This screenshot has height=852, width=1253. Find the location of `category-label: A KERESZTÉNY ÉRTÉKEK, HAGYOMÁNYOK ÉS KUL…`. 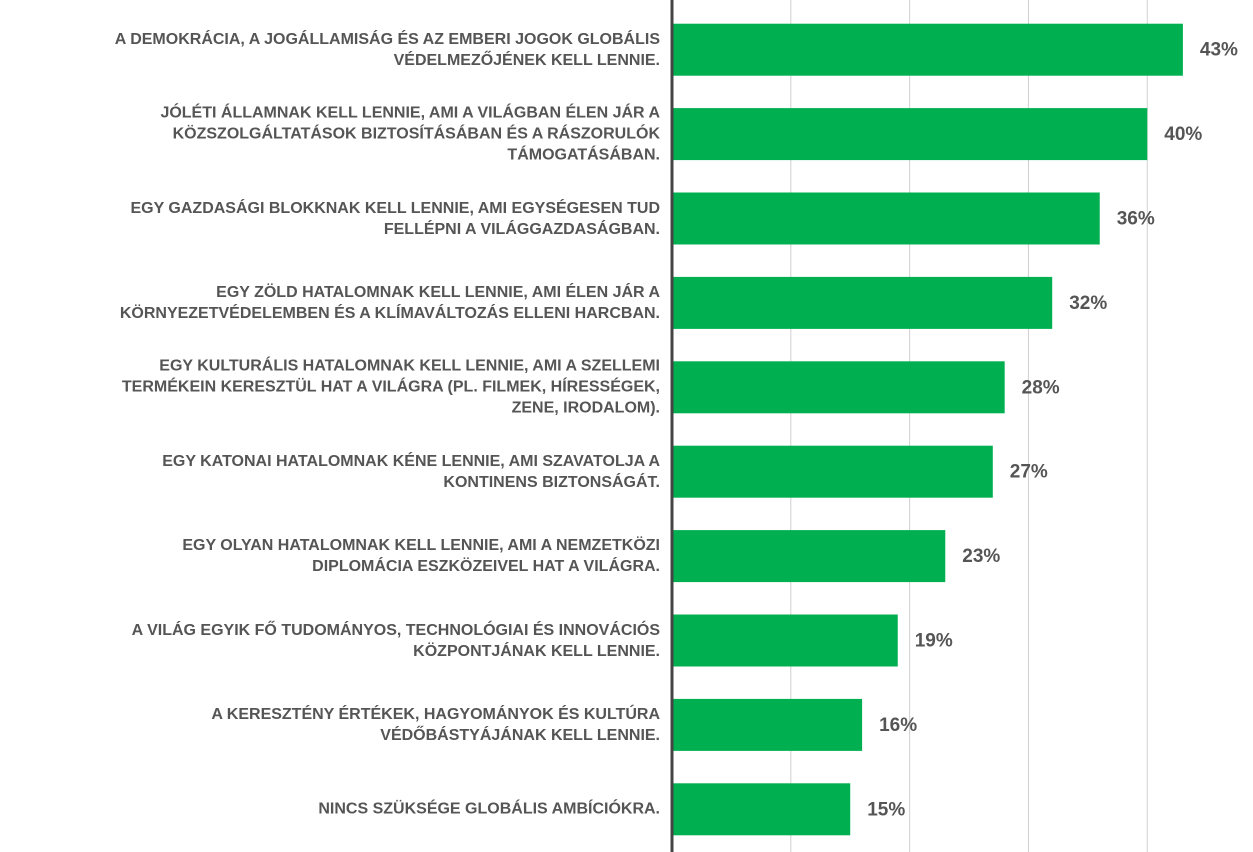

category-label: A KERESZTÉNY ÉRTÉKEK, HAGYOMÁNYOK ÉS KUL… is located at coordinates (435, 724).